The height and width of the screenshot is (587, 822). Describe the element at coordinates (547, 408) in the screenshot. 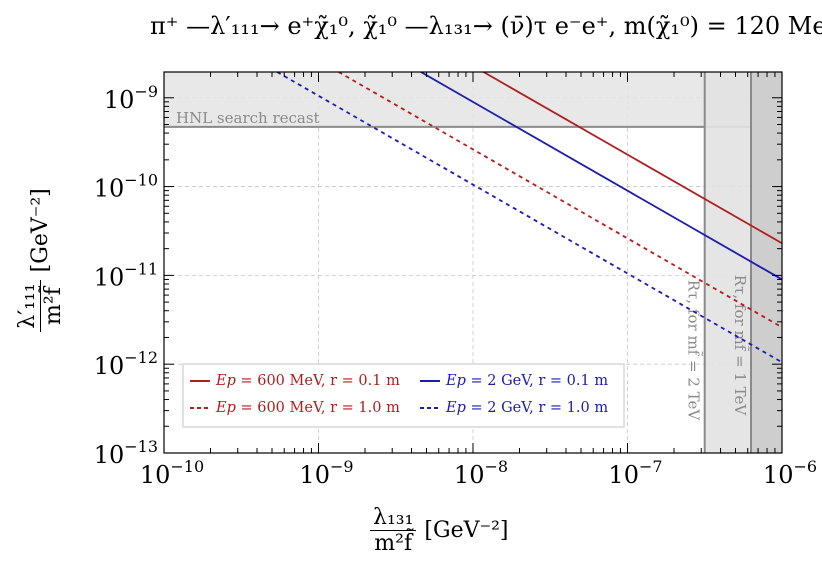

I see `legend-value: 2 GeV, r = 1.0 m` at that location.